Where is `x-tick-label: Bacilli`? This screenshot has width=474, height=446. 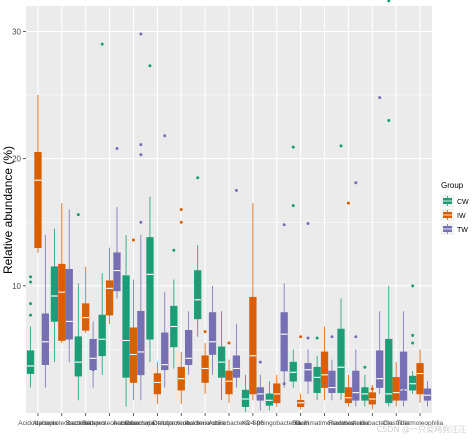
x-tick-label: Bacilli is located at coordinates (300, 423).